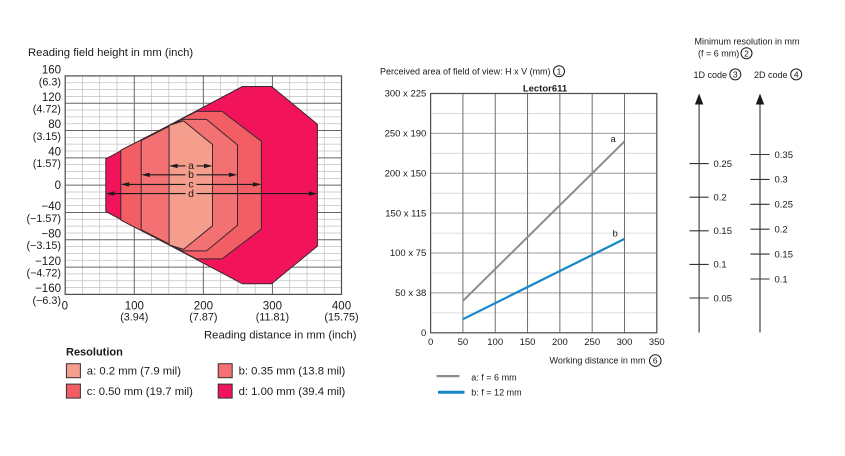 This screenshot has width=845, height=456. Describe the element at coordinates (496, 392) in the screenshot. I see `svg-text: b: f = 12 mm` at that location.